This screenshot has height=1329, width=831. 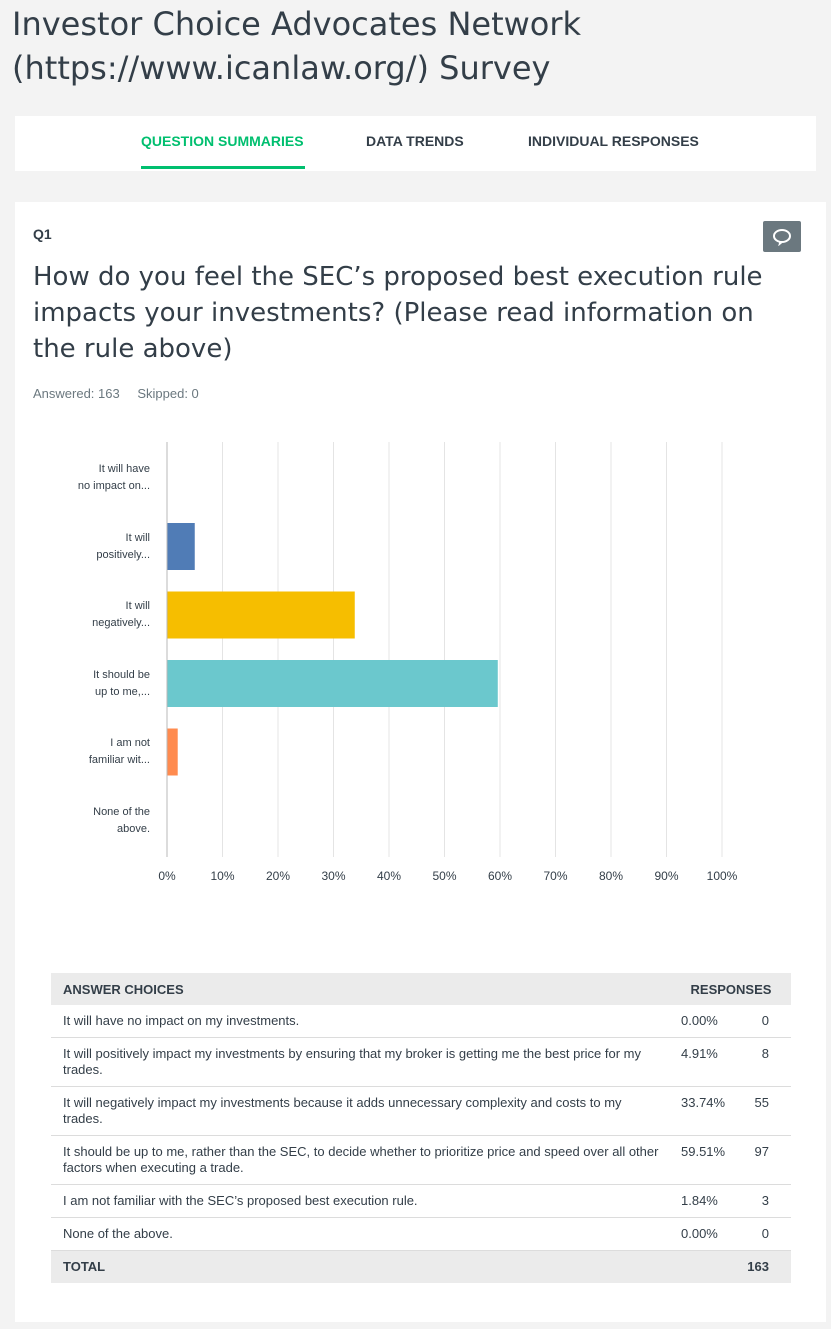 What do you see at coordinates (766, 1111) in the screenshot?
I see `response-count: 55` at bounding box center [766, 1111].